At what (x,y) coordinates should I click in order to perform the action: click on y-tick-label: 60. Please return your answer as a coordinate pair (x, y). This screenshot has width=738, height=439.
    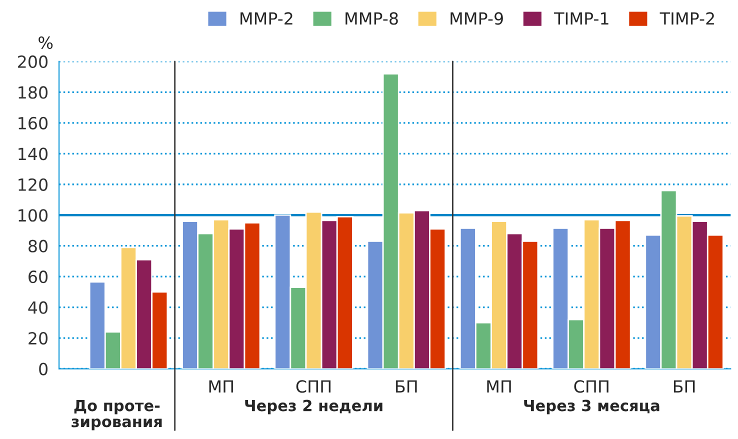
    Looking at the image, I should click on (38, 277).